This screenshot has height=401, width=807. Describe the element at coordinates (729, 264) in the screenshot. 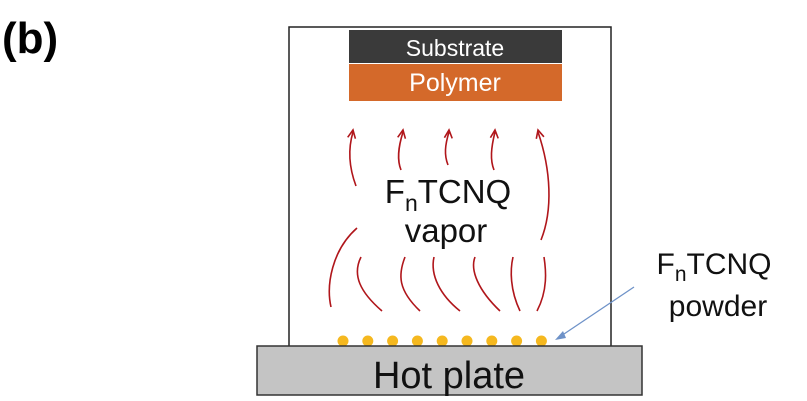

I see `powder-formula-rest: TCNQ` at that location.